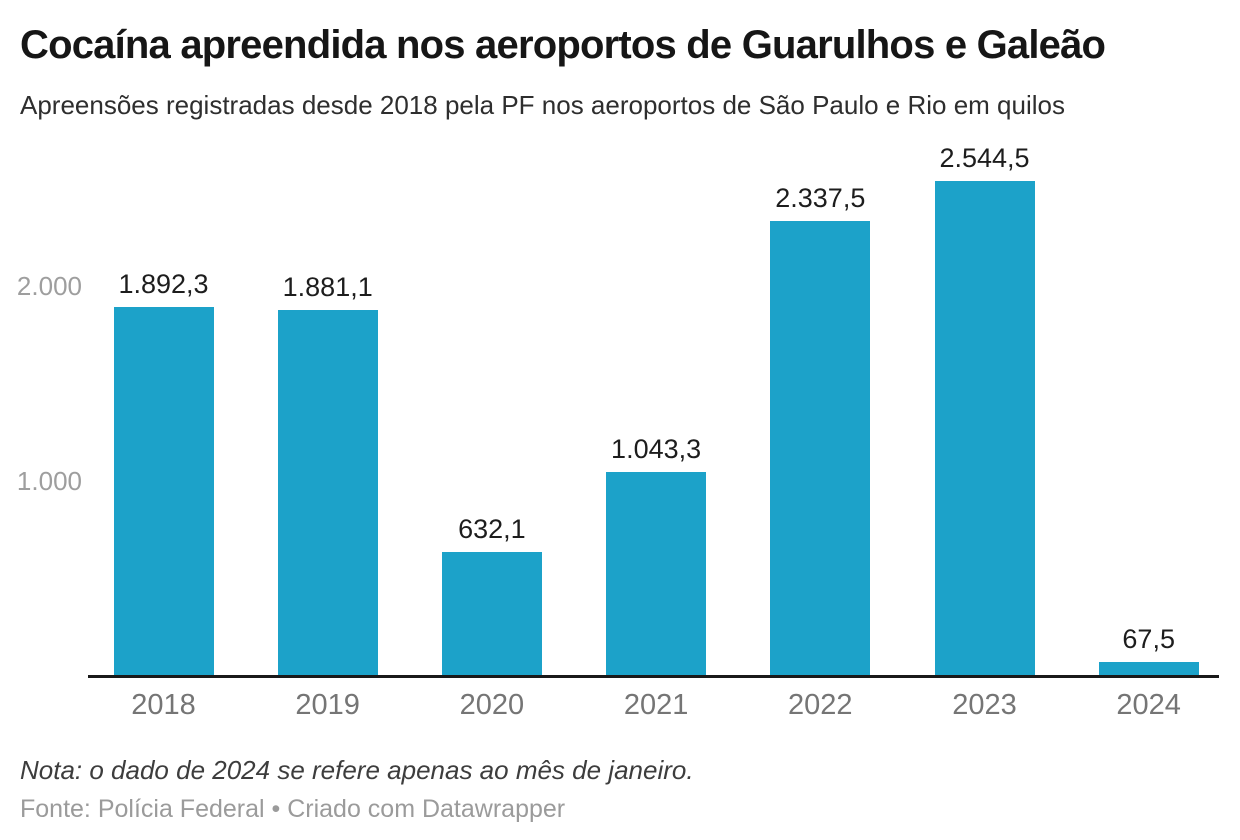  Describe the element at coordinates (820, 447) in the screenshot. I see `bar-2022` at that location.